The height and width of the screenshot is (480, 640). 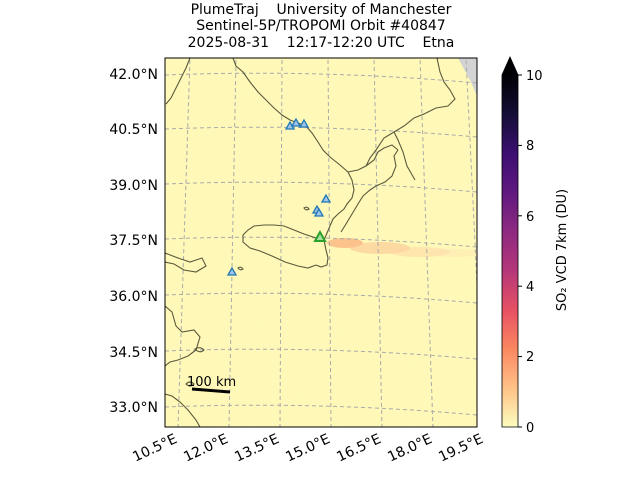 I want to click on lat-label: 33.0°N, so click(x=133, y=408).